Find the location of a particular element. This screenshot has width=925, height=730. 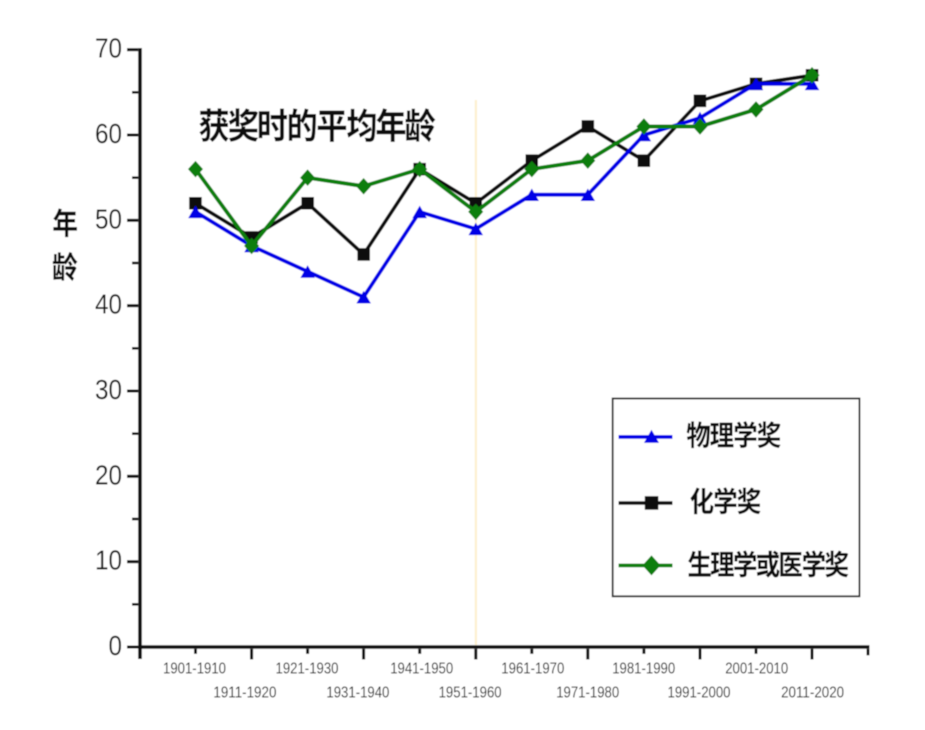

svg-text: 60 is located at coordinates (108, 133).